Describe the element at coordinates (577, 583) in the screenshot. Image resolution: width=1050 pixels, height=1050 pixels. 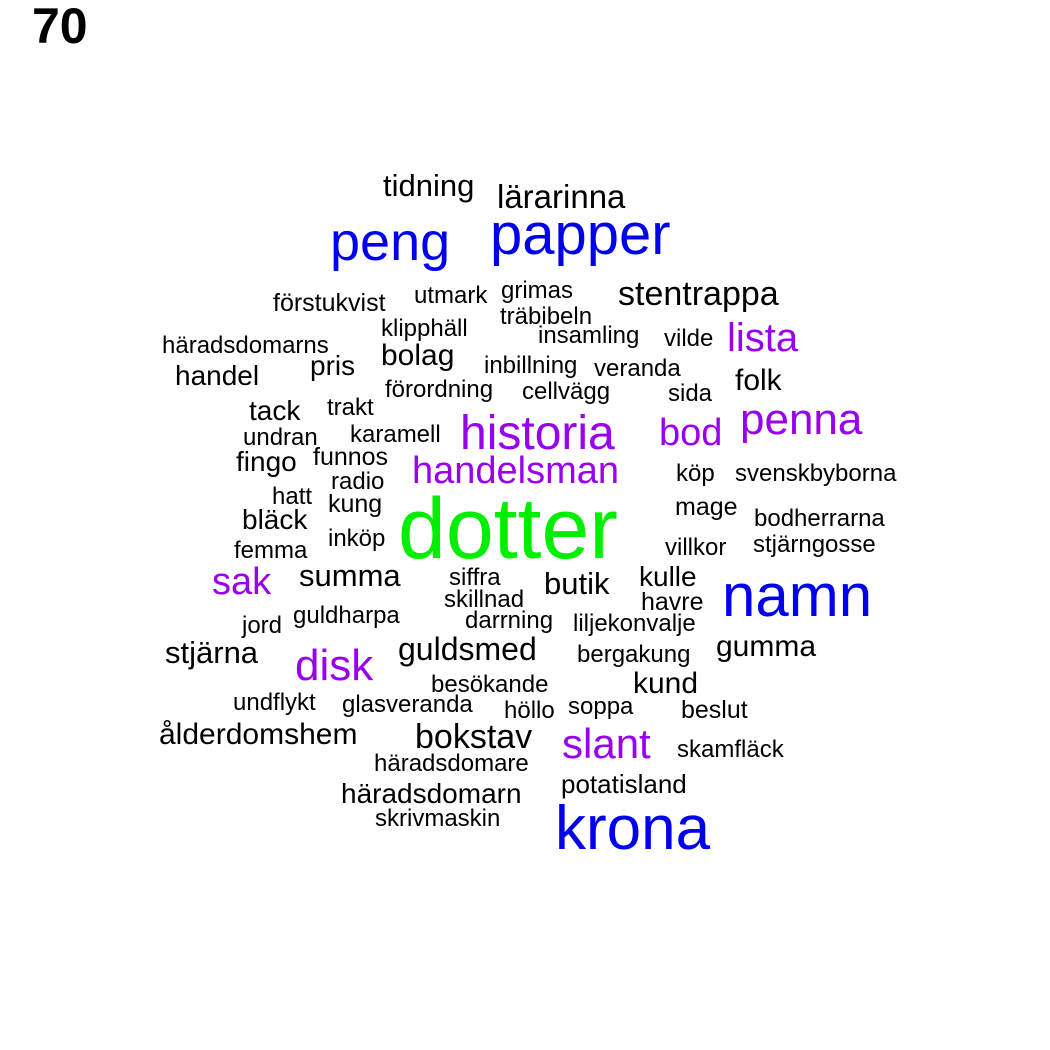
I see `cloud-word: butik` at that location.